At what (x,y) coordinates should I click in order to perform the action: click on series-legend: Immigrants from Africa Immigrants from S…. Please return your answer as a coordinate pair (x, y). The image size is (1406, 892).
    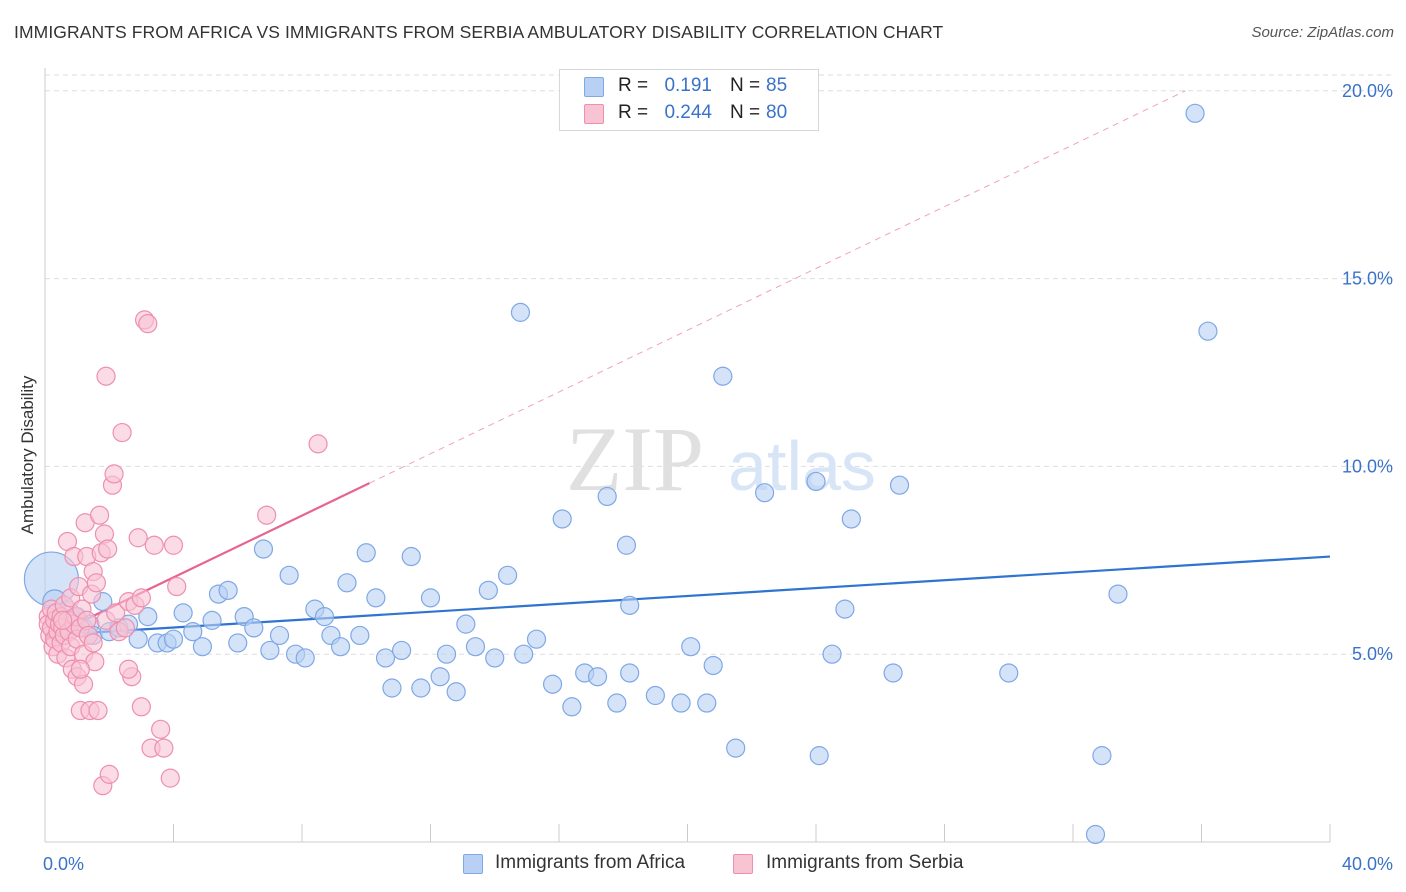
    Looking at the image, I should click on (703, 865).